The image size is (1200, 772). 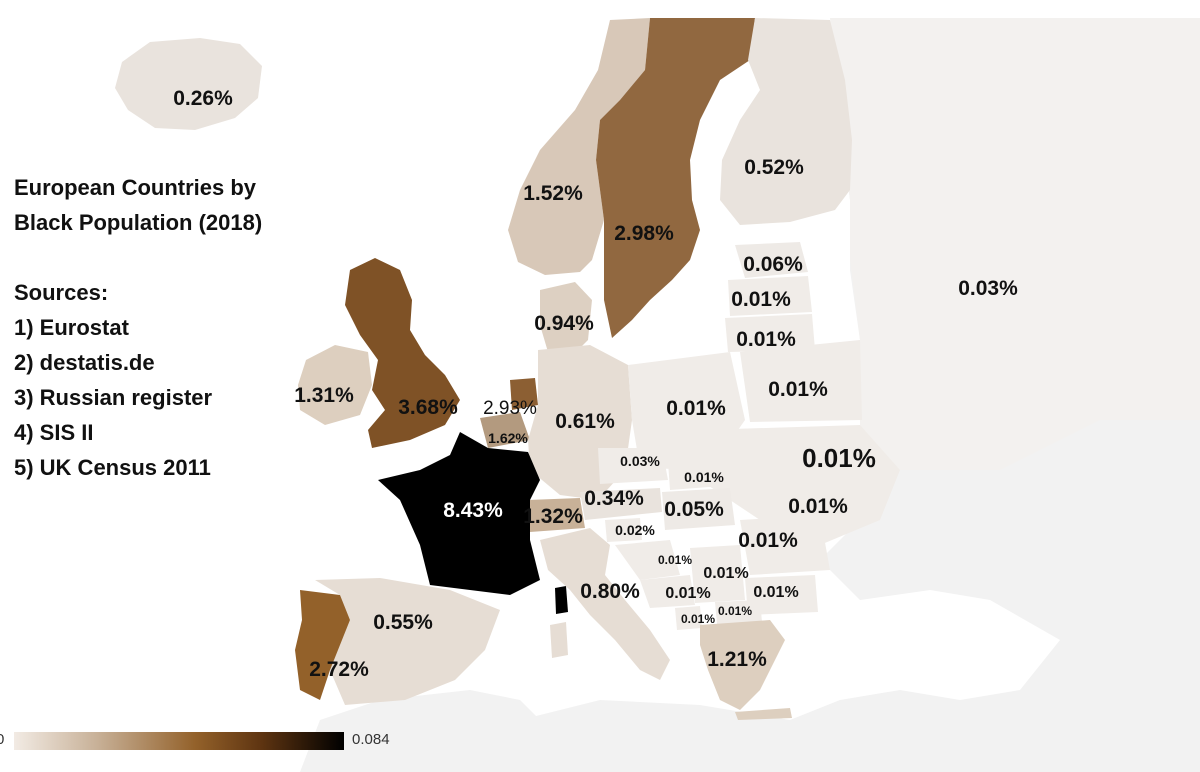 What do you see at coordinates (559, 640) in the screenshot?
I see `sardinia-shape` at bounding box center [559, 640].